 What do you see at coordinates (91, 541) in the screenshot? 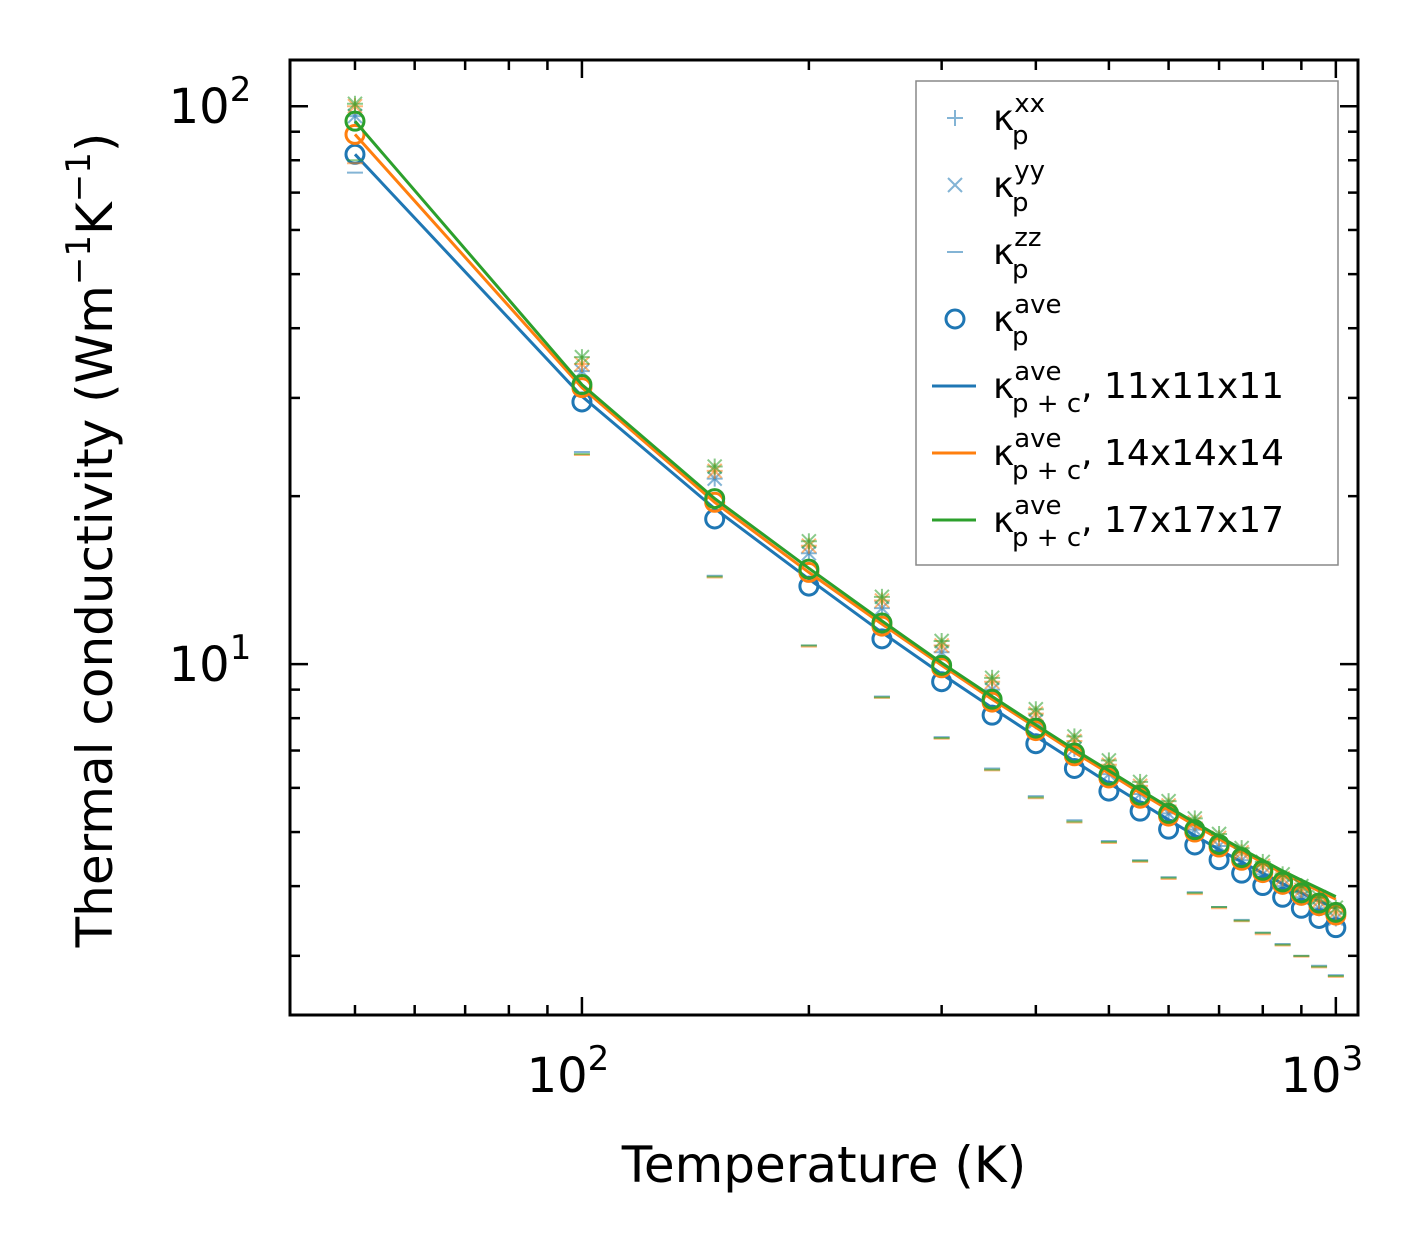
I see `y-axis-label: Thermal conductivity (Wm−1K−1)` at bounding box center [91, 541].